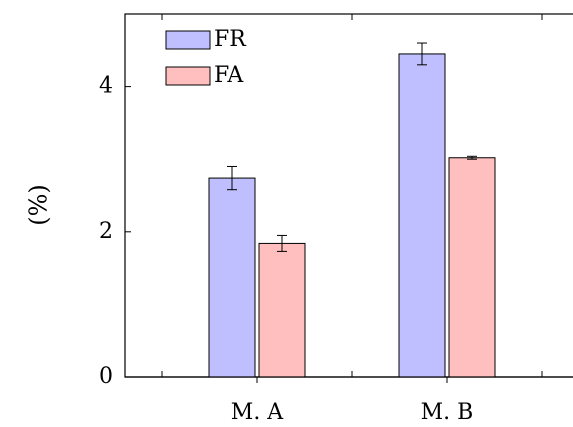  Describe the element at coordinates (106, 376) in the screenshot. I see `y-tick-label: 0` at that location.